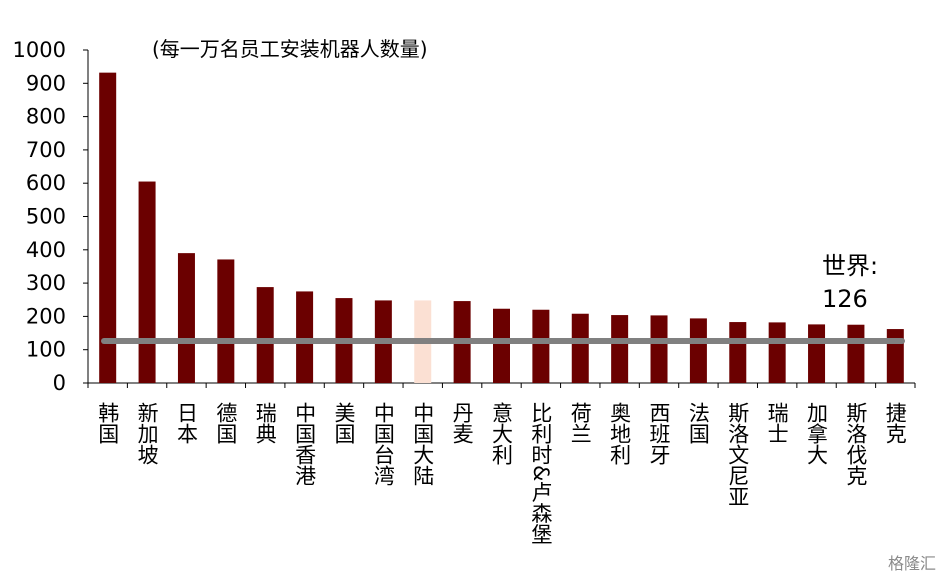 The image size is (946, 580). Describe the element at coordinates (541, 473) in the screenshot. I see `category-label: 比利时&卢森堡` at that location.